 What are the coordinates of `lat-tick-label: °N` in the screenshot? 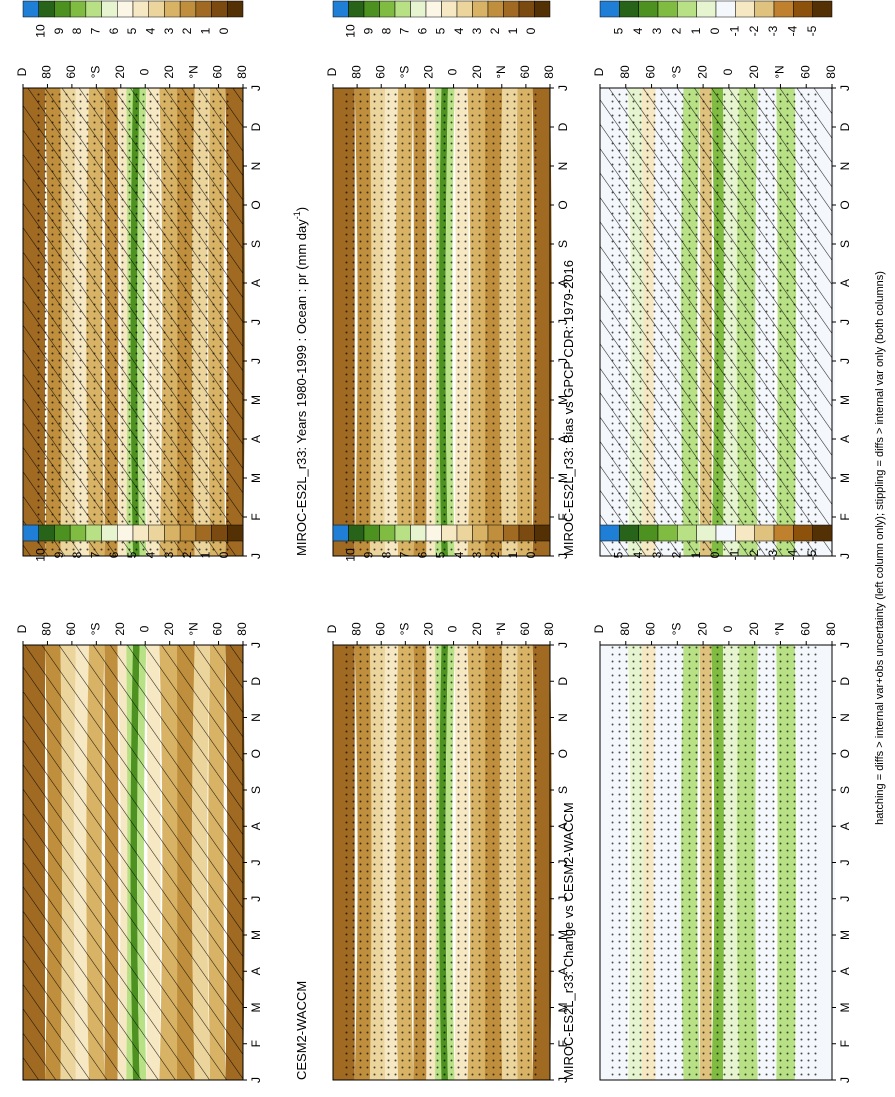 It's located at (780, 71).